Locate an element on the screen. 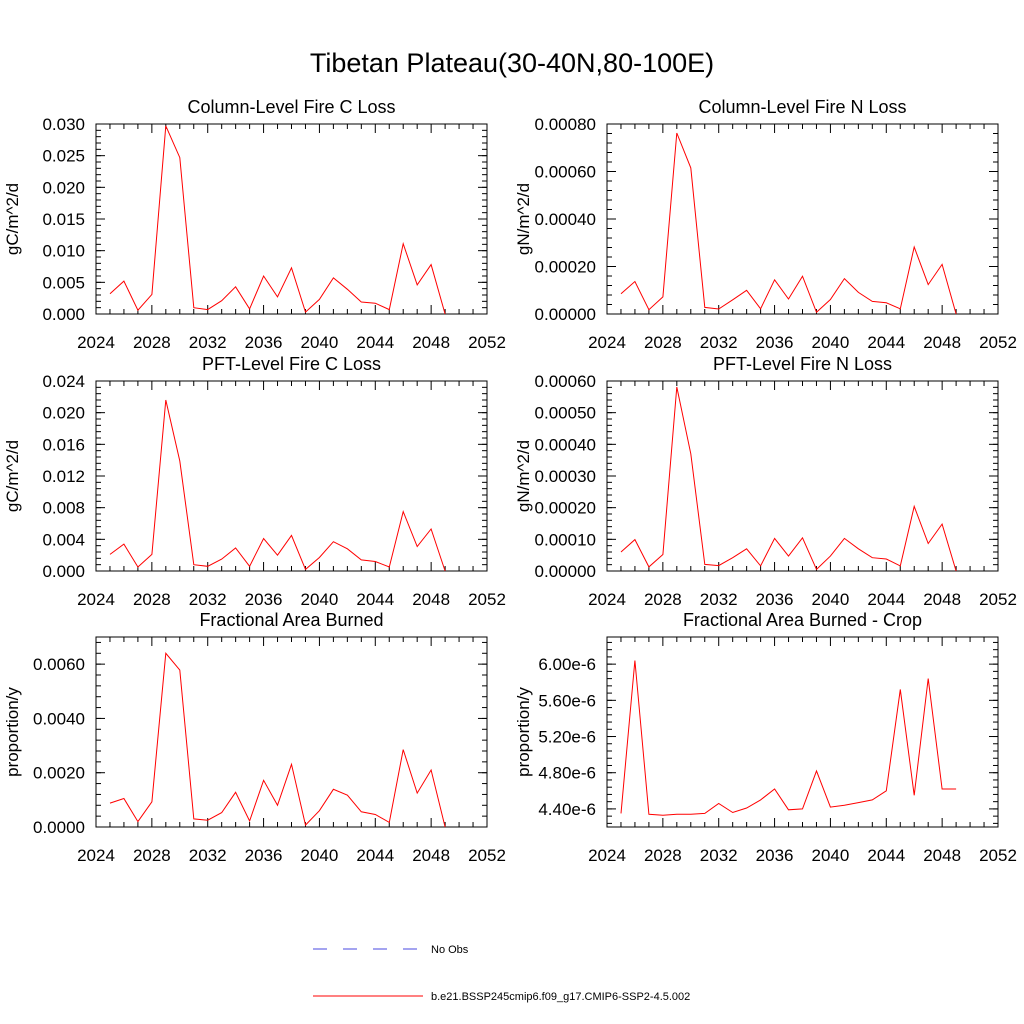 This screenshot has height=1024, width=1024. y-tick-label: 0.00050 is located at coordinates (565, 413).